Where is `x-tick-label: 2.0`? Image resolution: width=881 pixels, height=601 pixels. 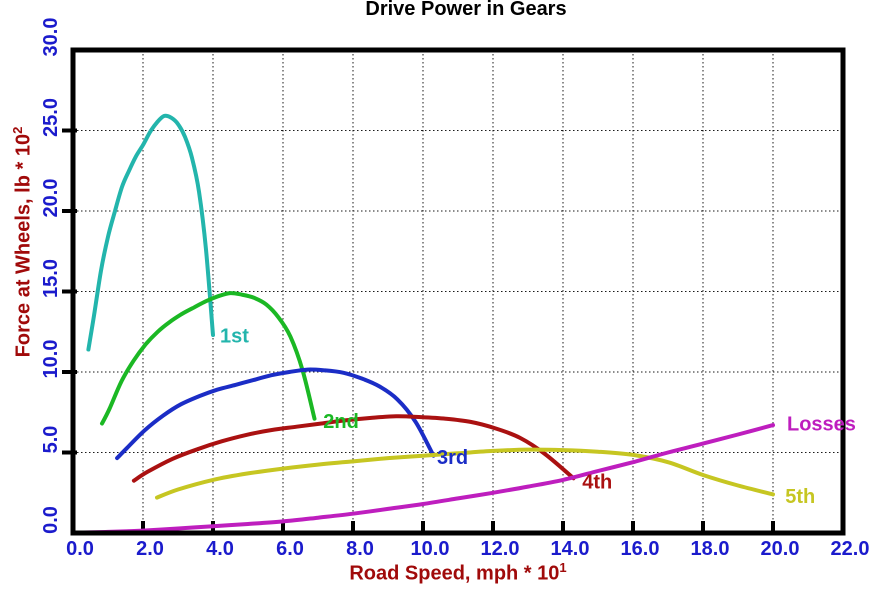 x-tick-label: 2.0 is located at coordinates (150, 549).